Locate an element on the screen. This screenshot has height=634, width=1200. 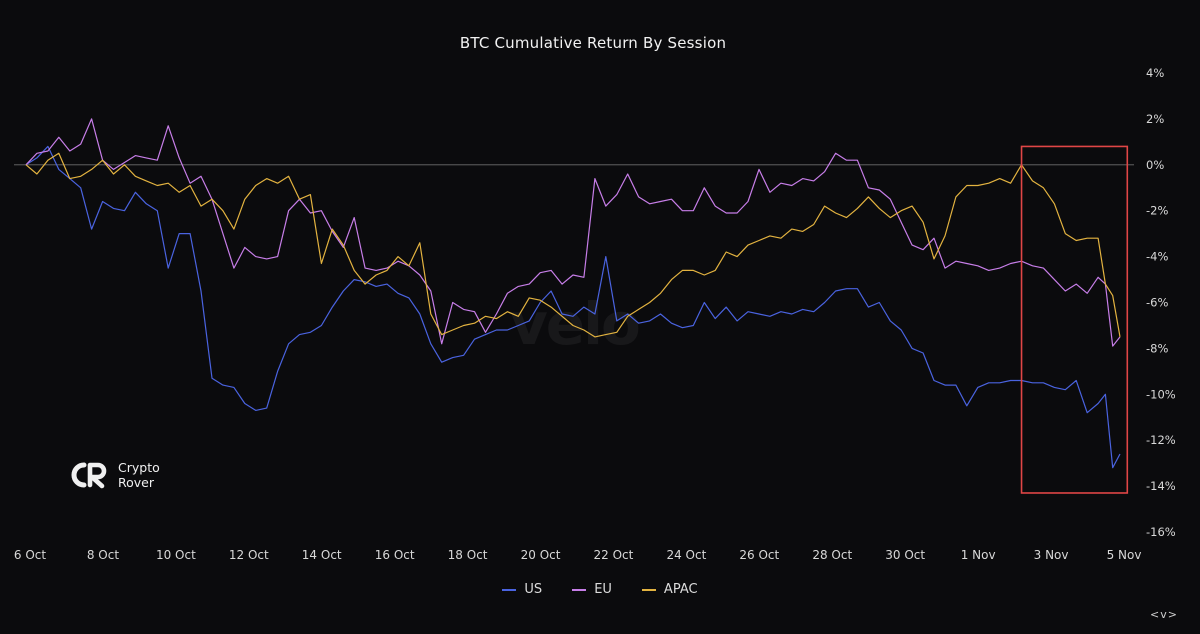
y-tick-label: 2% is located at coordinates (1155, 119).